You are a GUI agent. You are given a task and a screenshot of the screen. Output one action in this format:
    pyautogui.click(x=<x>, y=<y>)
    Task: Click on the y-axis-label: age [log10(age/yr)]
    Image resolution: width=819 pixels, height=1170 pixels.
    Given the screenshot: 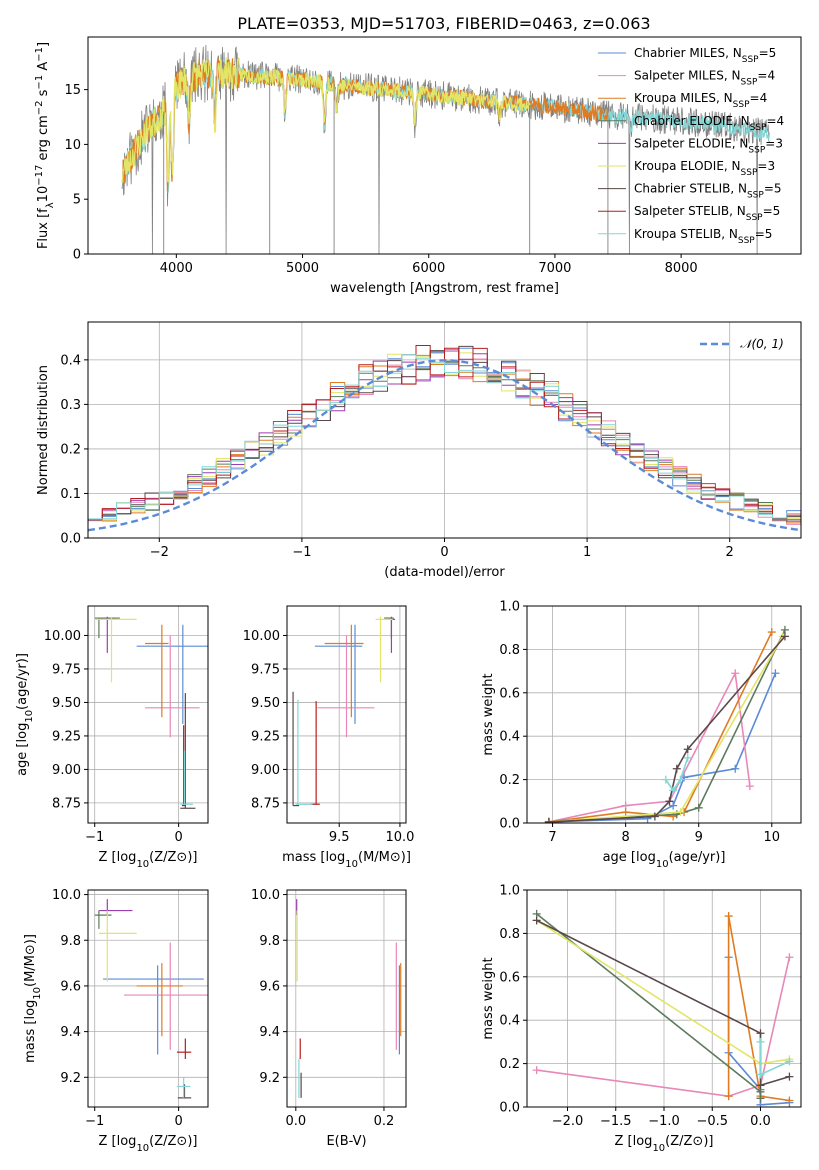 What is the action you would take?
    pyautogui.click(x=25, y=714)
    